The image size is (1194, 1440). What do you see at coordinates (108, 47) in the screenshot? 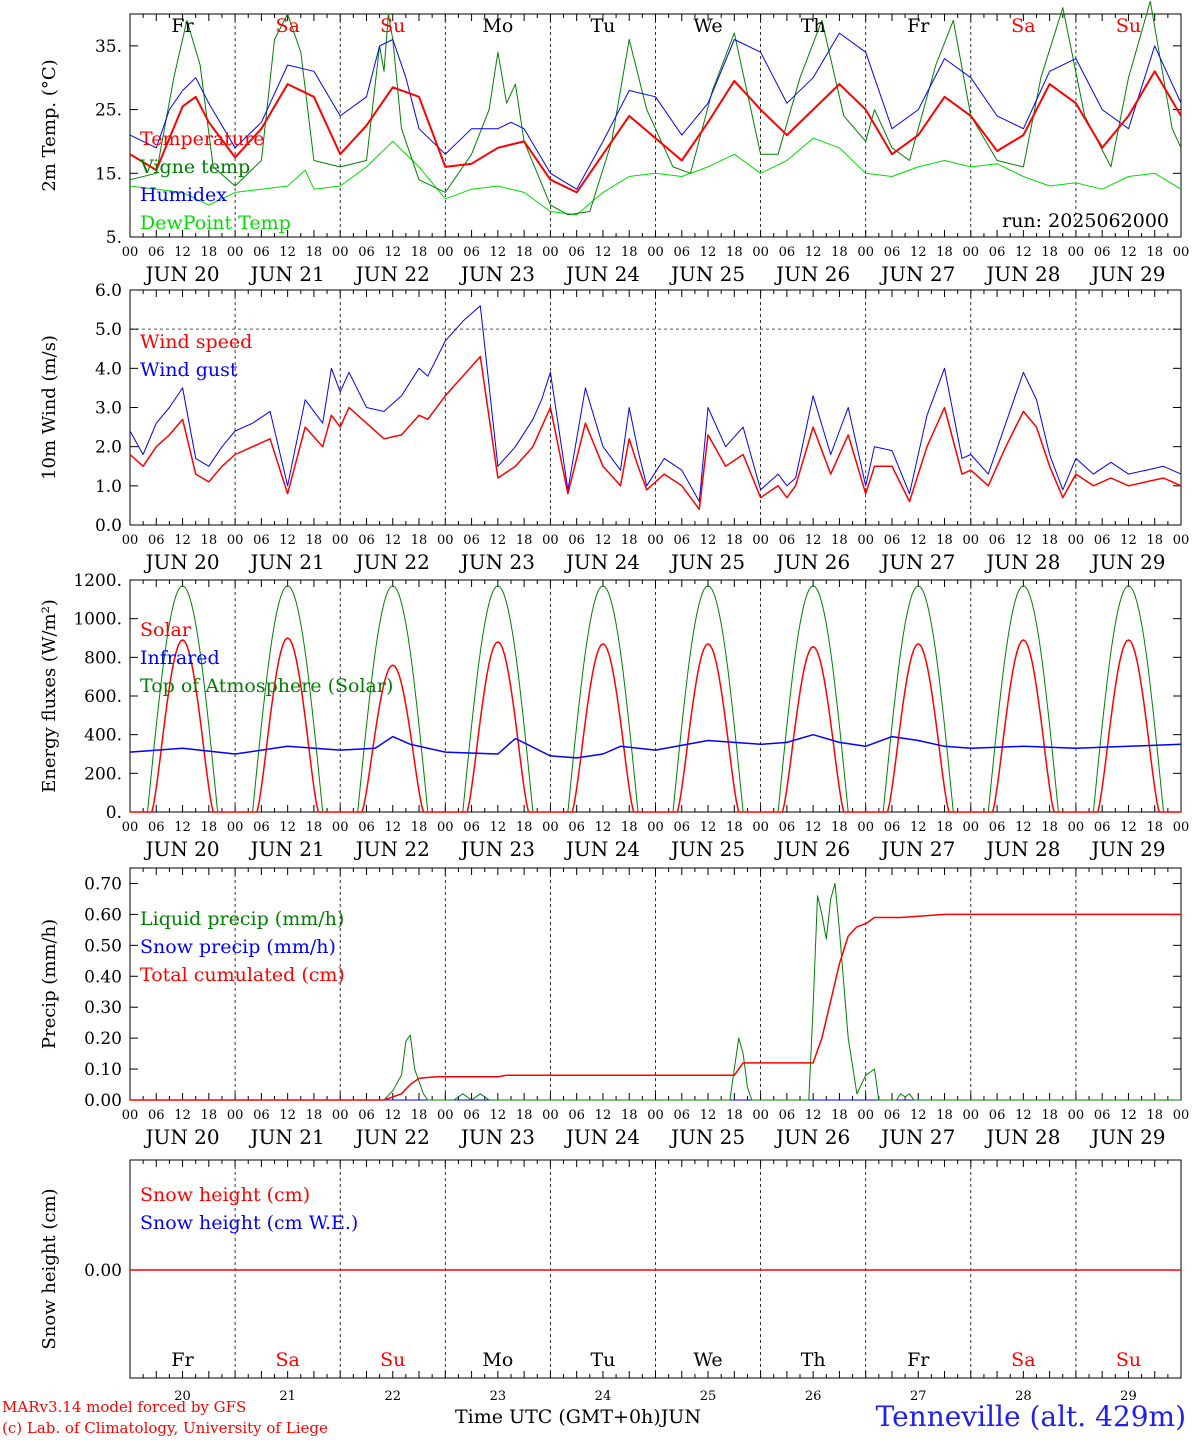
I see `y-tick-label: 35.` at bounding box center [108, 47].